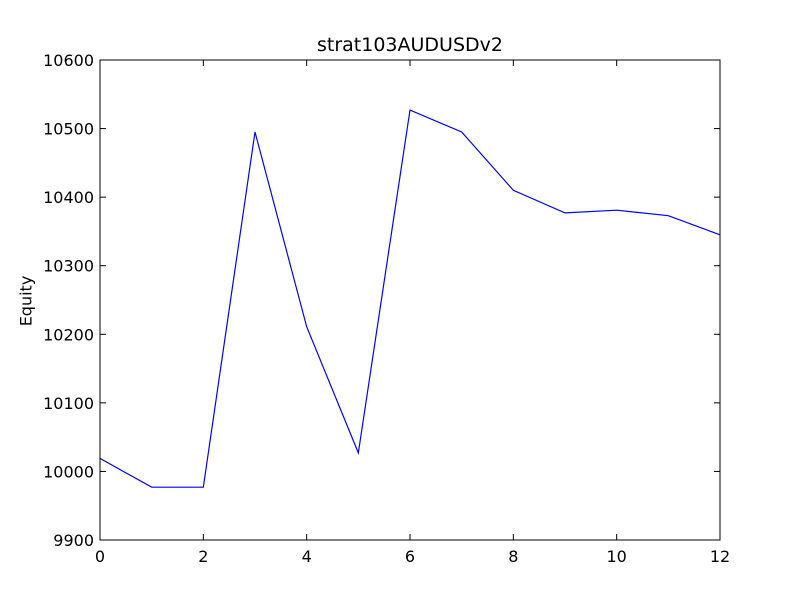  Describe the element at coordinates (307, 556) in the screenshot. I see `x-tick-label: 4` at that location.